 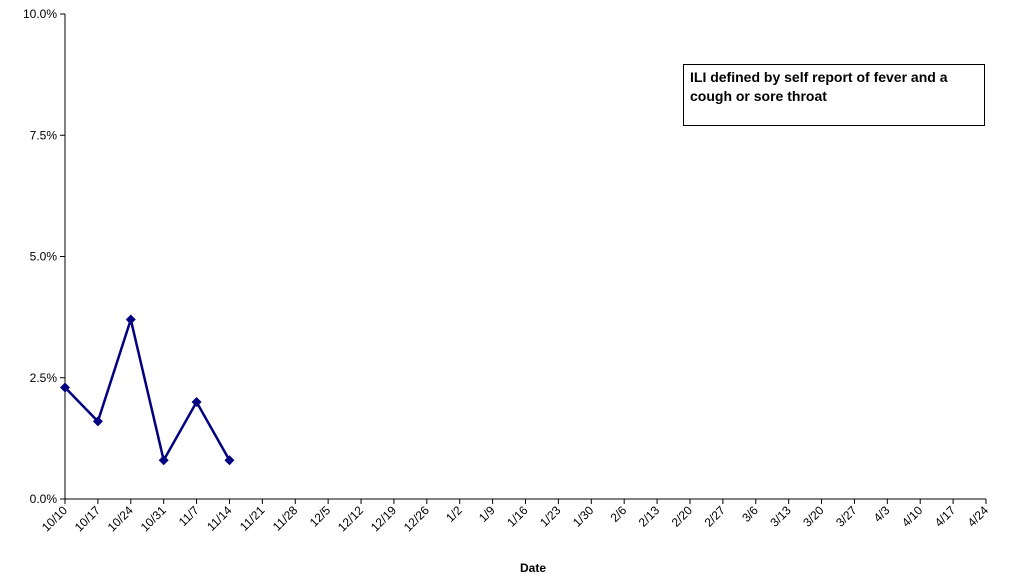 I want to click on series-layer, so click(x=147, y=390).